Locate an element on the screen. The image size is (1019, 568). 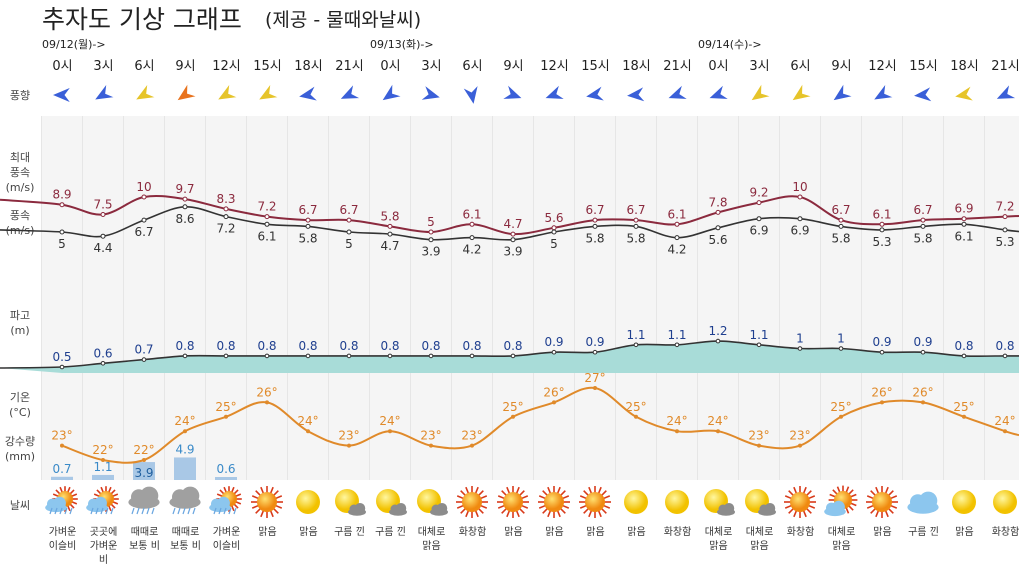
weather-label-line: 곳곳에 is located at coordinates (103, 532).